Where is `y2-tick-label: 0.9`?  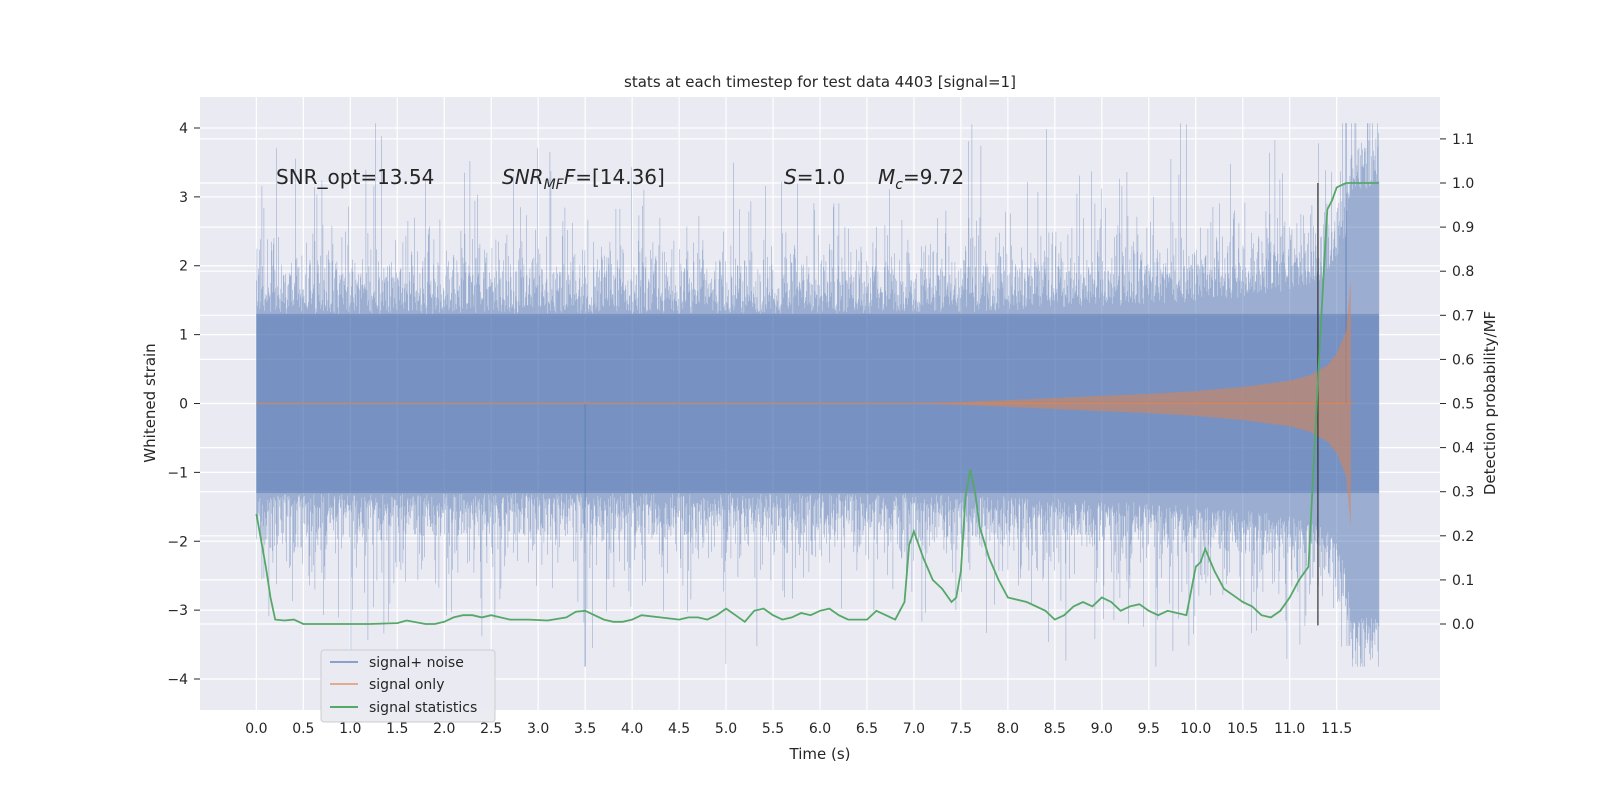
y2-tick-label: 0.9 is located at coordinates (1463, 228).